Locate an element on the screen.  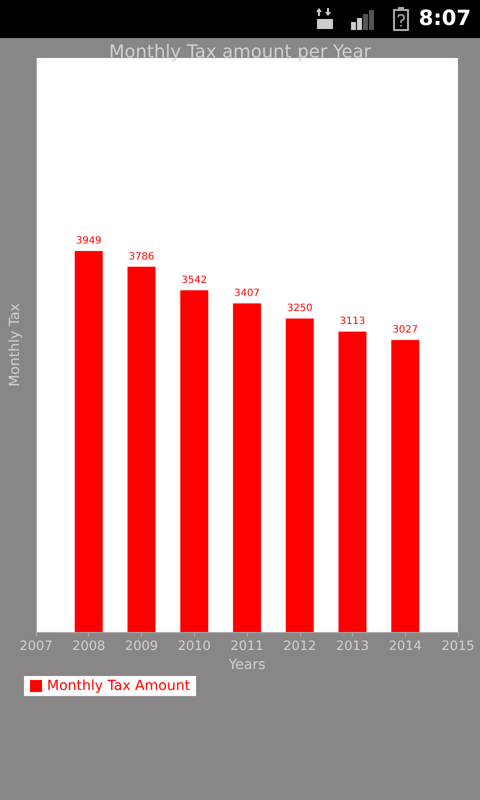
data-label: 3250 is located at coordinates (299, 308).